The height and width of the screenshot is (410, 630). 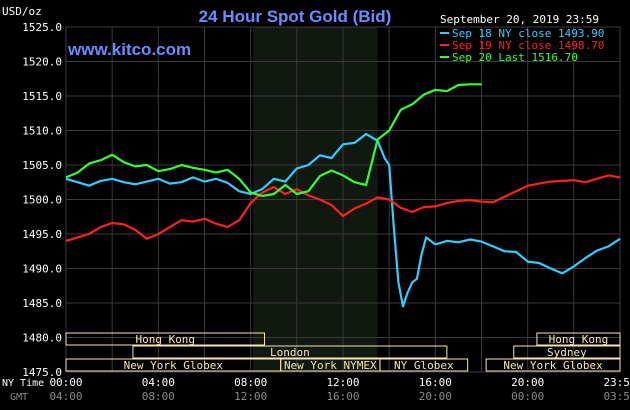 I want to click on legend-entry: Sep 19 NY close 1498.70, so click(x=528, y=45).